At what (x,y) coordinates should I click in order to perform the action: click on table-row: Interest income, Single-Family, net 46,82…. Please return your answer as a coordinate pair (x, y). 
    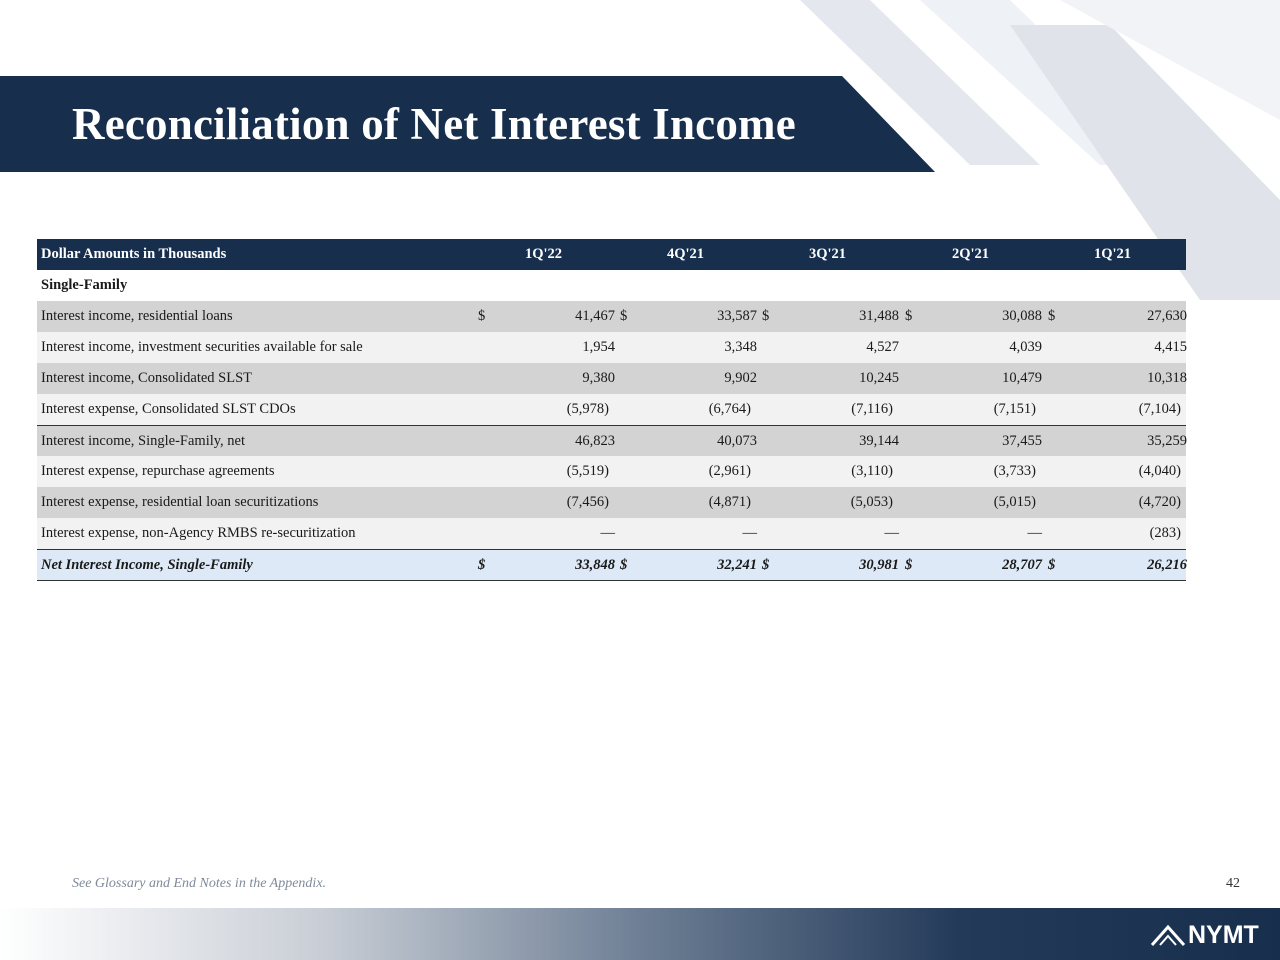
    Looking at the image, I should click on (612, 440).